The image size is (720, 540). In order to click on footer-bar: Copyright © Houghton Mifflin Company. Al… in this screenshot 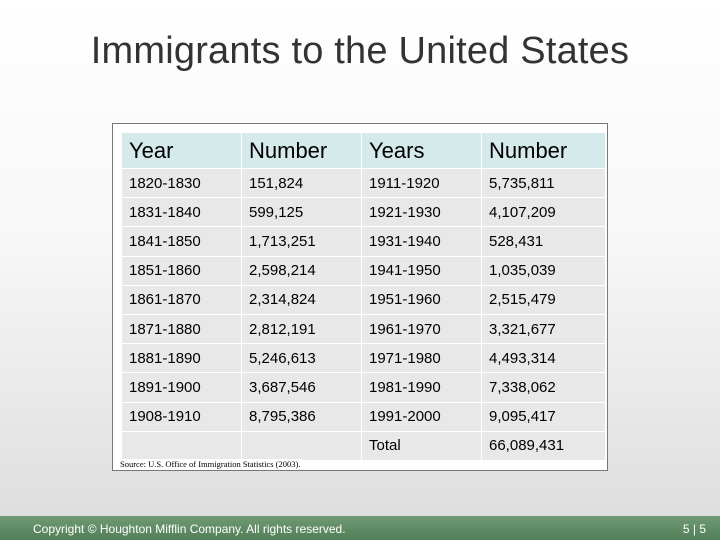, I will do `click(360, 528)`.